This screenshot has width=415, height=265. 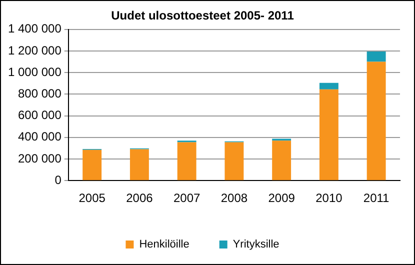 What do you see at coordinates (35, 50) in the screenshot?
I see `y-tick-label: 1 200 000` at bounding box center [35, 50].